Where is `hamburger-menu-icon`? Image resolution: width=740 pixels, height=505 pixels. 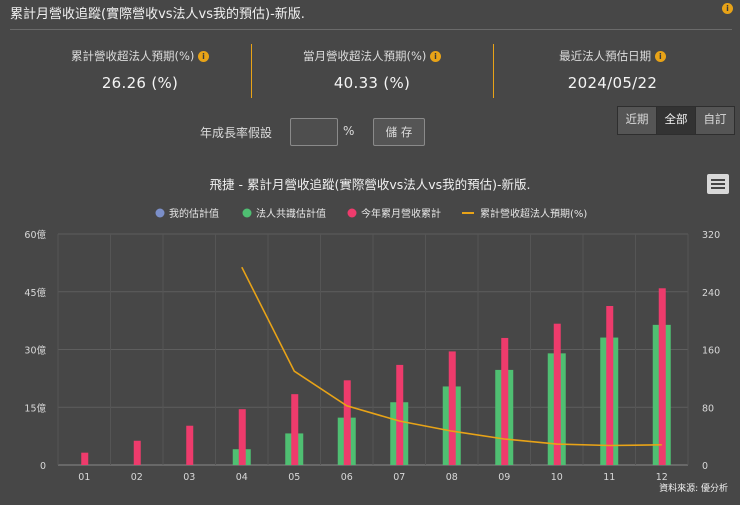 hamburger-menu-icon is located at coordinates (718, 184).